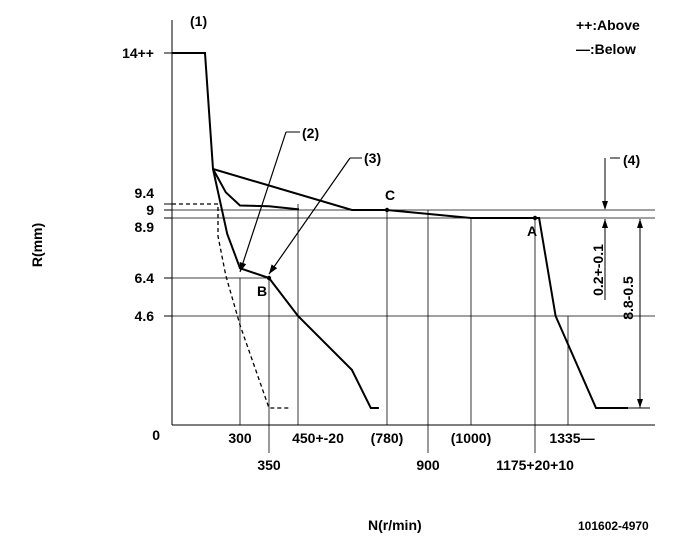  What do you see at coordinates (372, 158) in the screenshot?
I see `callout-3: (3)` at bounding box center [372, 158].